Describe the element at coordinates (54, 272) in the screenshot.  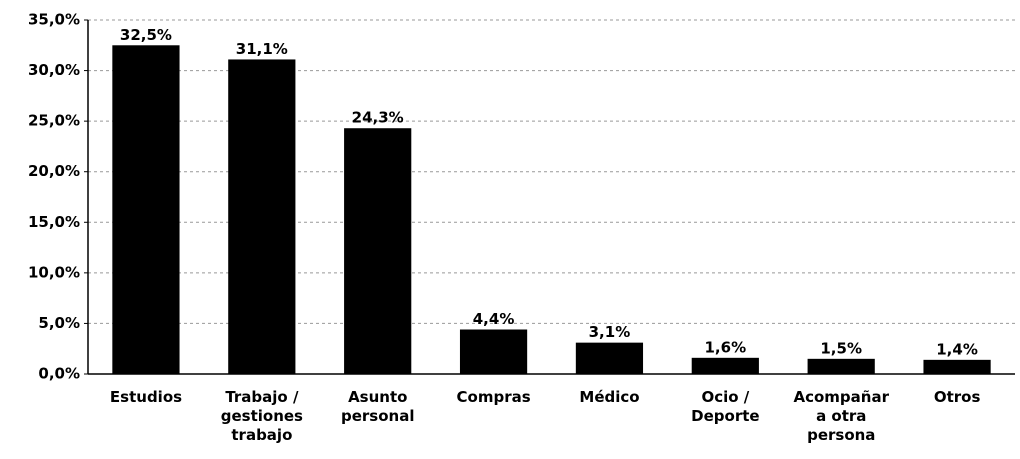
I see `y-tick-label: 10,0%` at that location.